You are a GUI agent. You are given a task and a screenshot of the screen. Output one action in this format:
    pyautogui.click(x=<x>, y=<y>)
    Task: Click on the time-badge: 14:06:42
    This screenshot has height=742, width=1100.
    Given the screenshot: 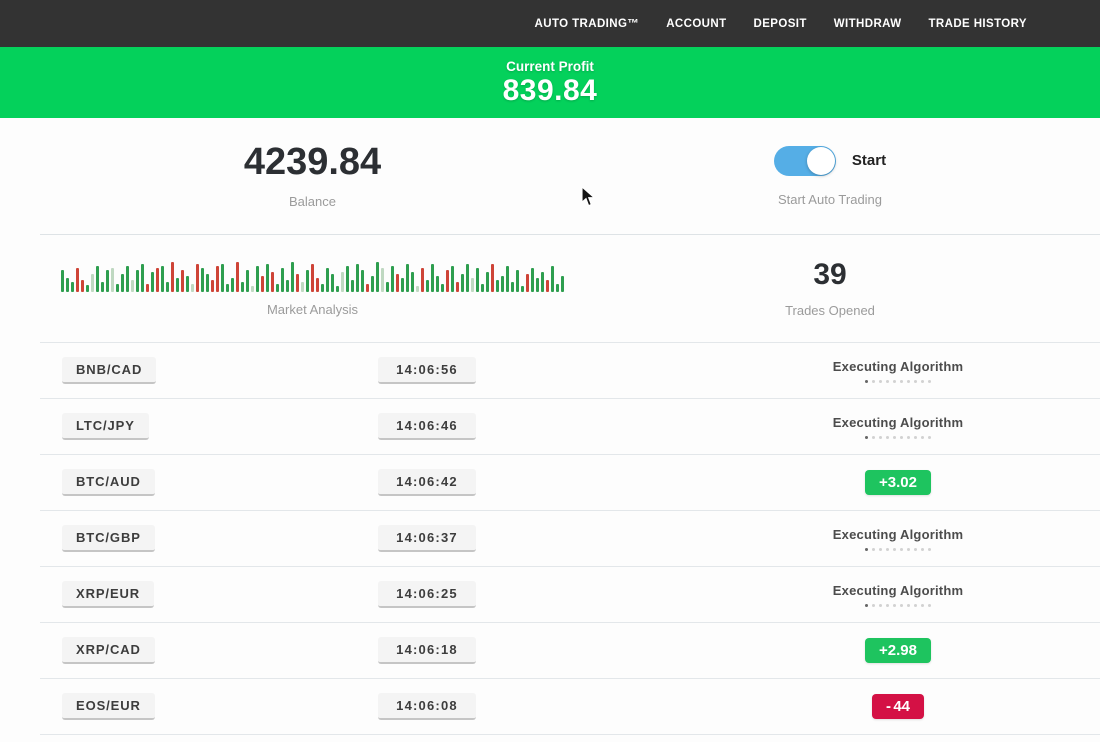 What is the action you would take?
    pyautogui.click(x=427, y=482)
    